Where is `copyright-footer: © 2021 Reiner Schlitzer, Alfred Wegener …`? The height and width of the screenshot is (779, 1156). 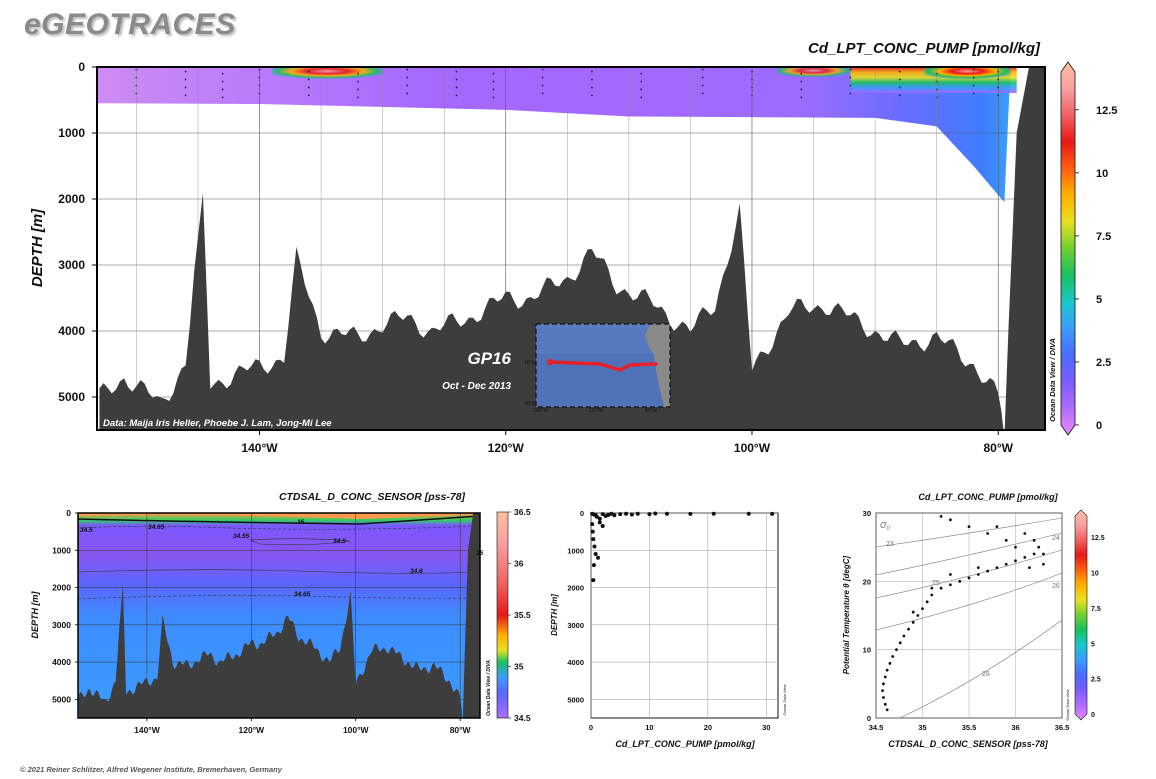 copyright-footer: © 2021 Reiner Schlitzer, Alfred Wegener … is located at coordinates (151, 769).